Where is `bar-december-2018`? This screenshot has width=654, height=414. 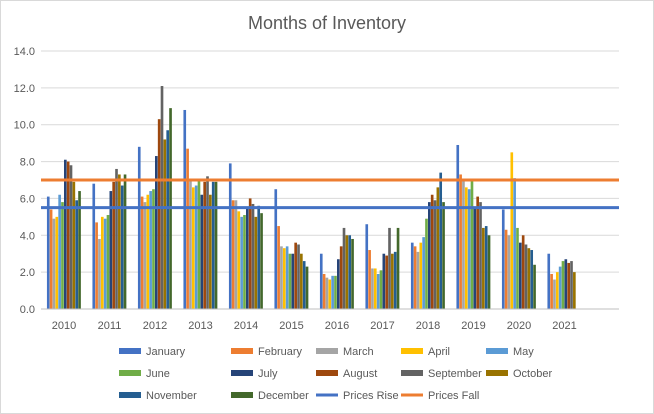
bar-december-2018 is located at coordinates (443, 255).